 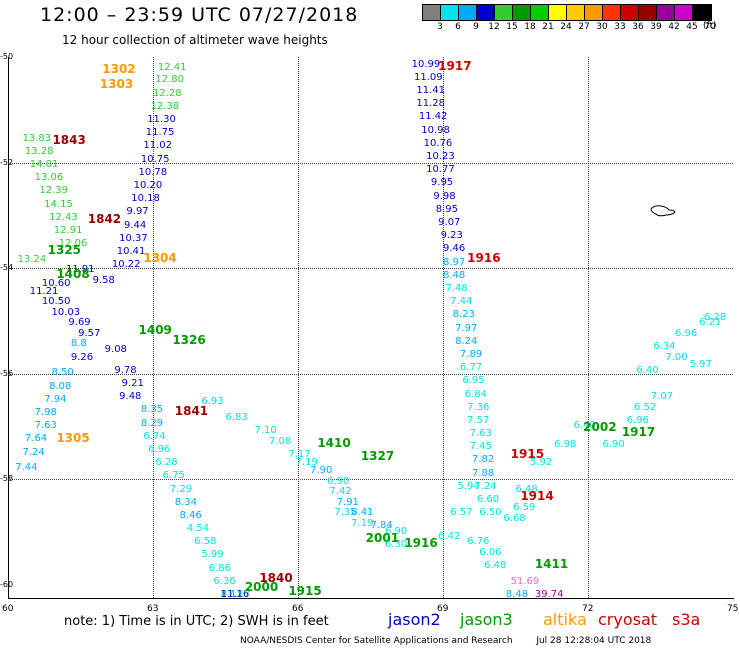 What do you see at coordinates (239, 594) in the screenshot?
I see `wave-height-label: 7.17` at bounding box center [239, 594].